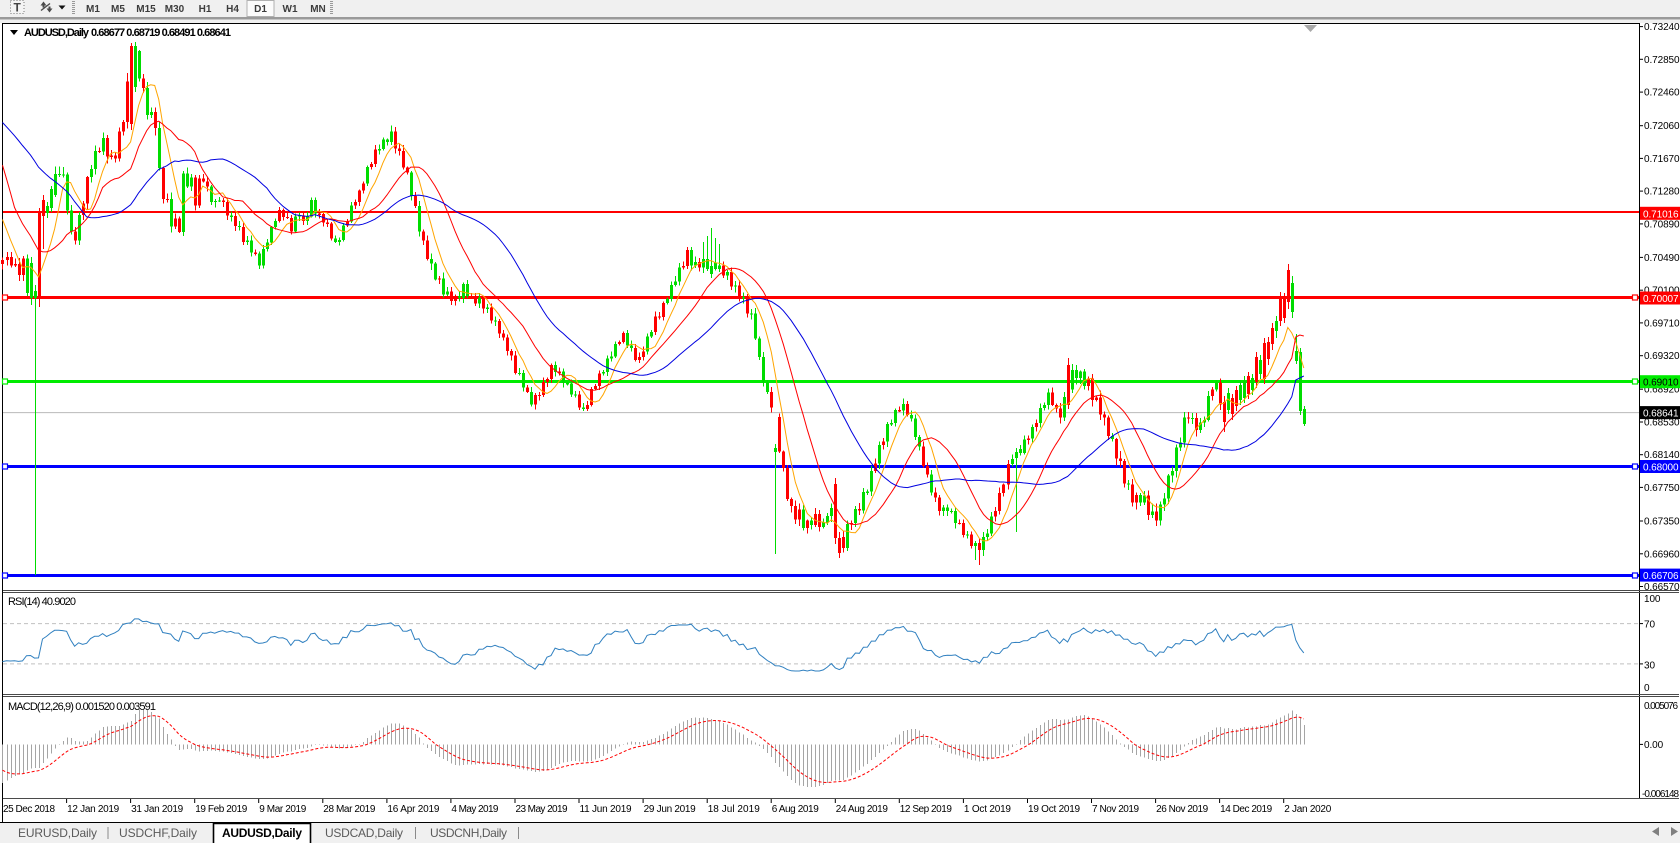 The image size is (1680, 843). What do you see at coordinates (1662, 488) in the screenshot?
I see `svg-text: 0.67750` at bounding box center [1662, 488].